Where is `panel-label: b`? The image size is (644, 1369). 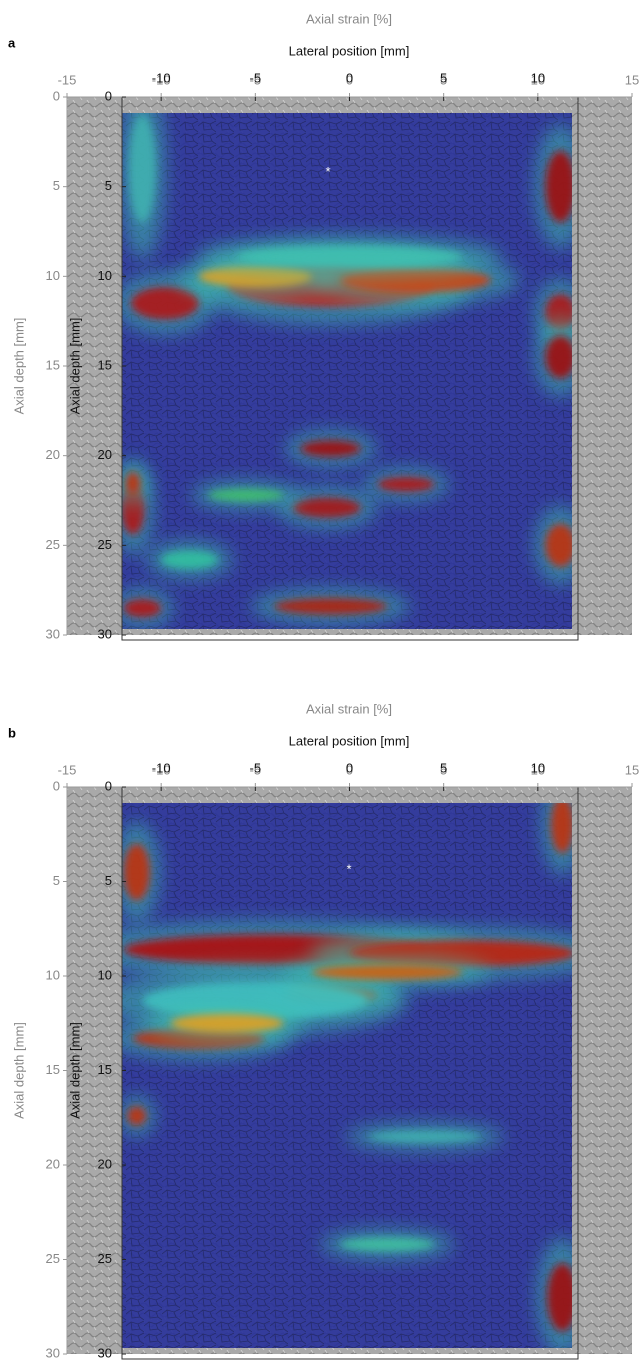
panel-label: b is located at coordinates (12, 732).